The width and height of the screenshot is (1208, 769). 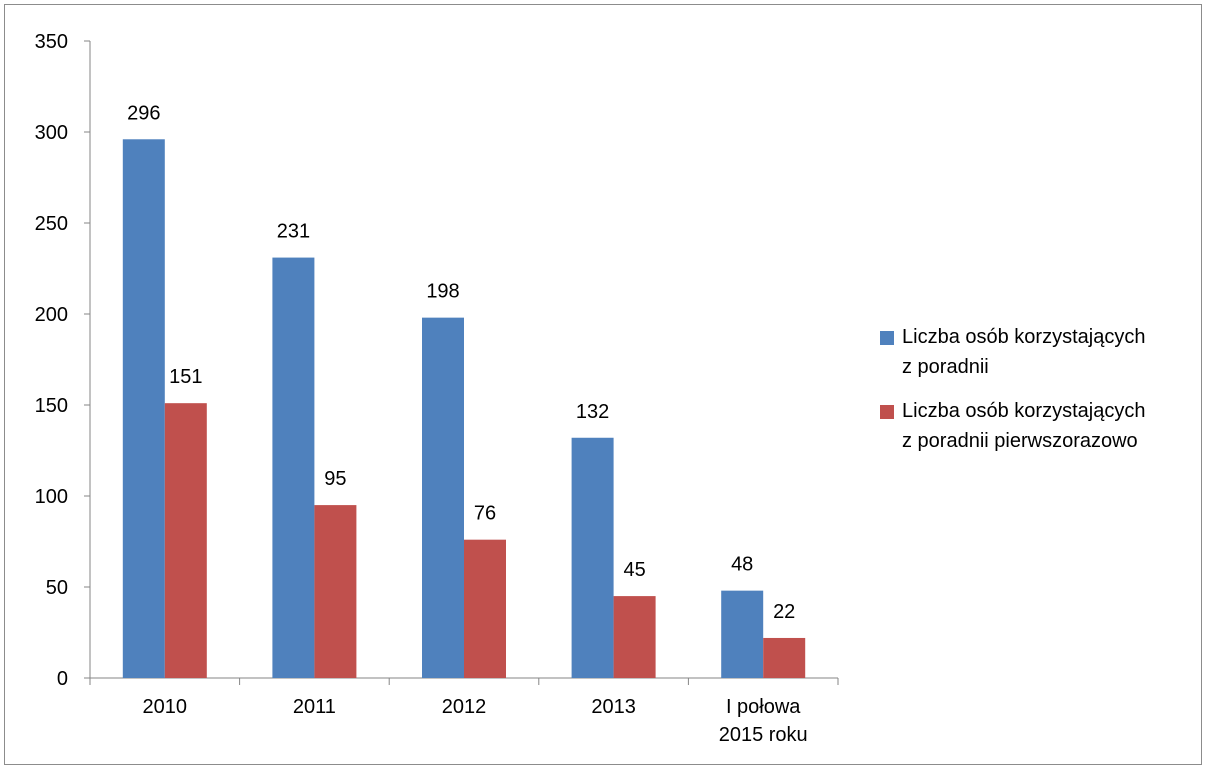 What do you see at coordinates (57, 588) in the screenshot?
I see `y-tick-label: 50` at bounding box center [57, 588].